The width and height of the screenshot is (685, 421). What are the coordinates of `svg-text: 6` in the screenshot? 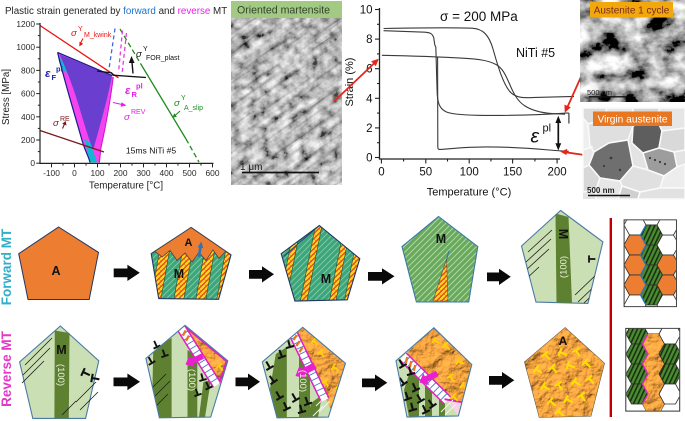 It's located at (369, 70).